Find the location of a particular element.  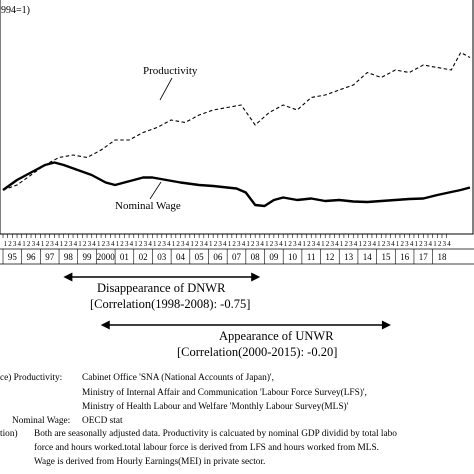

unwr-arrow-head-left is located at coordinates (105, 325).